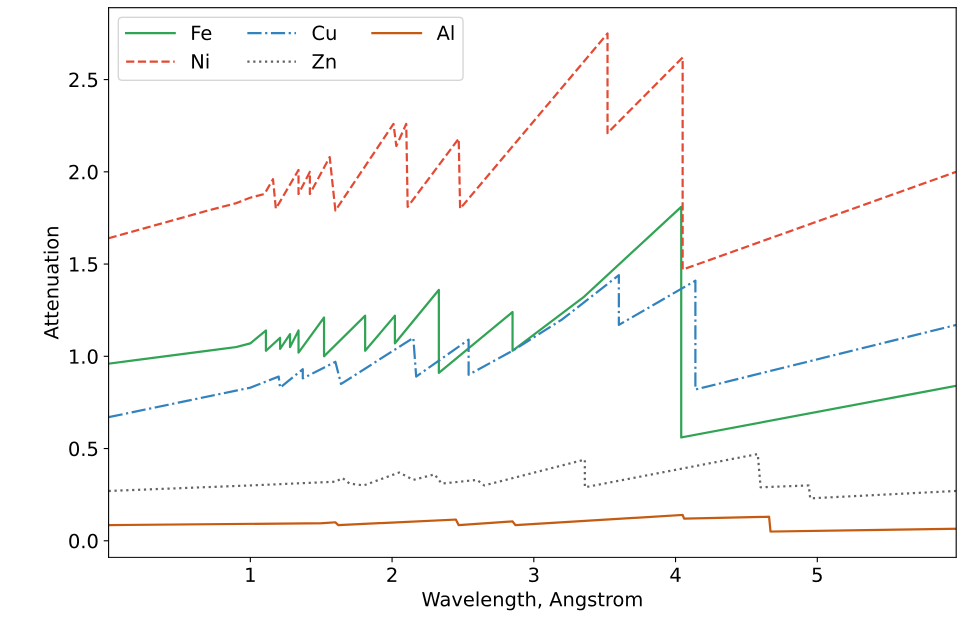 This screenshot has height=637, width=961. Describe the element at coordinates (83, 172) in the screenshot. I see `y-tick-label: 2.0` at that location.